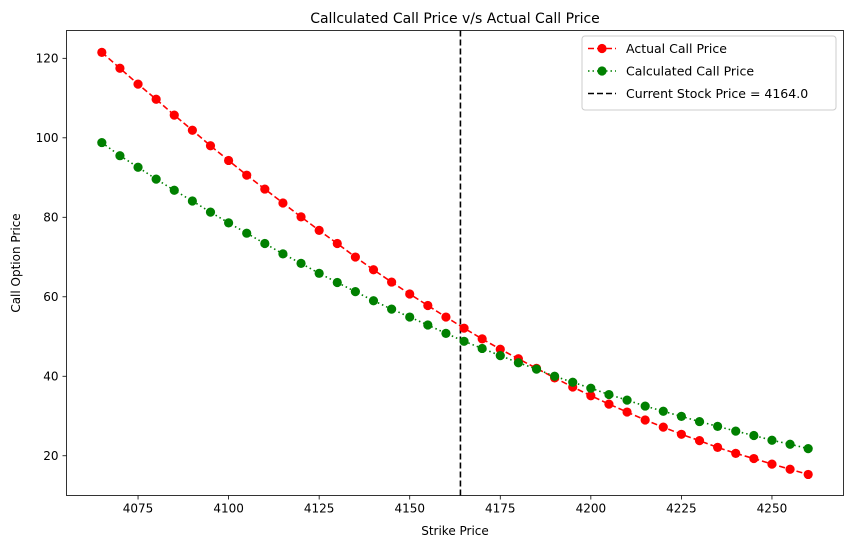  Describe the element at coordinates (455, 505) in the screenshot. I see `x-axis: 4075 4100 4125 4150 4175 4200 4225 4250` at that location.